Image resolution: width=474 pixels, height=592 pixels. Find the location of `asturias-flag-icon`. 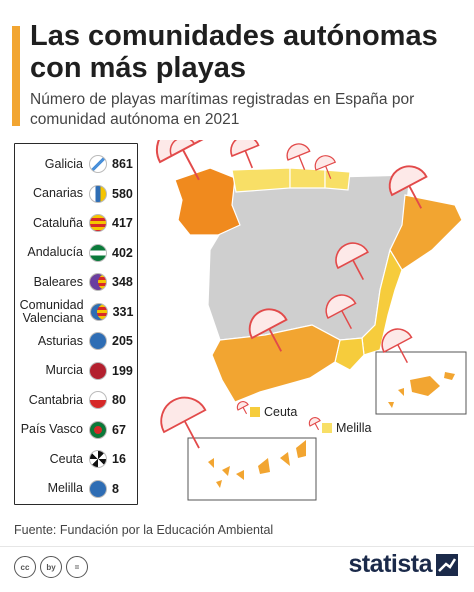

asturias-flag-icon is located at coordinates (98, 341).